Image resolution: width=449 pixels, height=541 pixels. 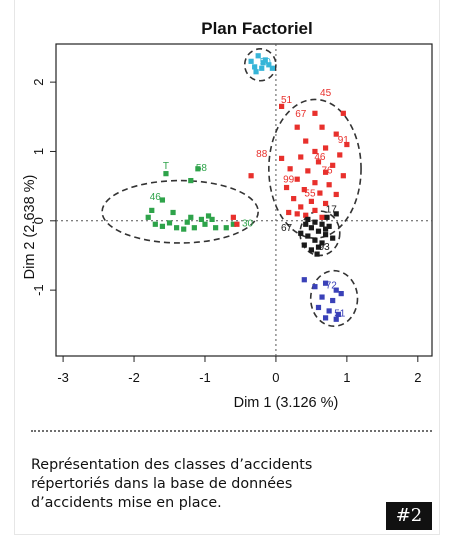 I want to click on y-tick-label: 2, so click(x=38, y=82).